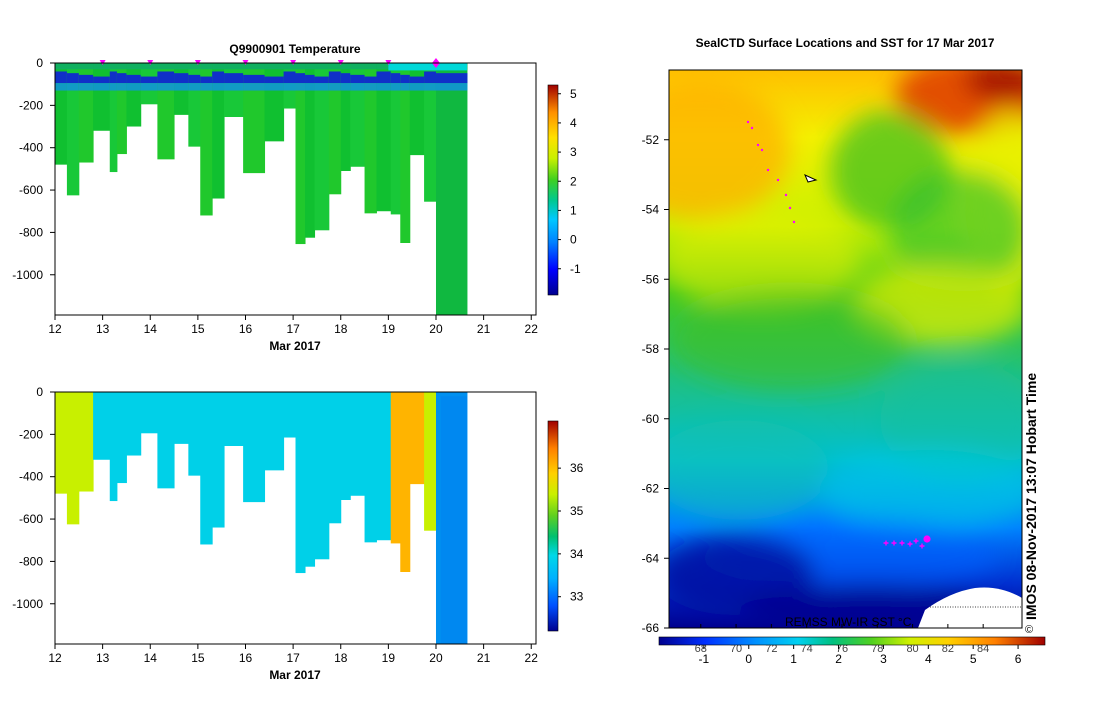  Describe the element at coordinates (532, 329) in the screenshot. I see `x-tick-label: 22` at that location.